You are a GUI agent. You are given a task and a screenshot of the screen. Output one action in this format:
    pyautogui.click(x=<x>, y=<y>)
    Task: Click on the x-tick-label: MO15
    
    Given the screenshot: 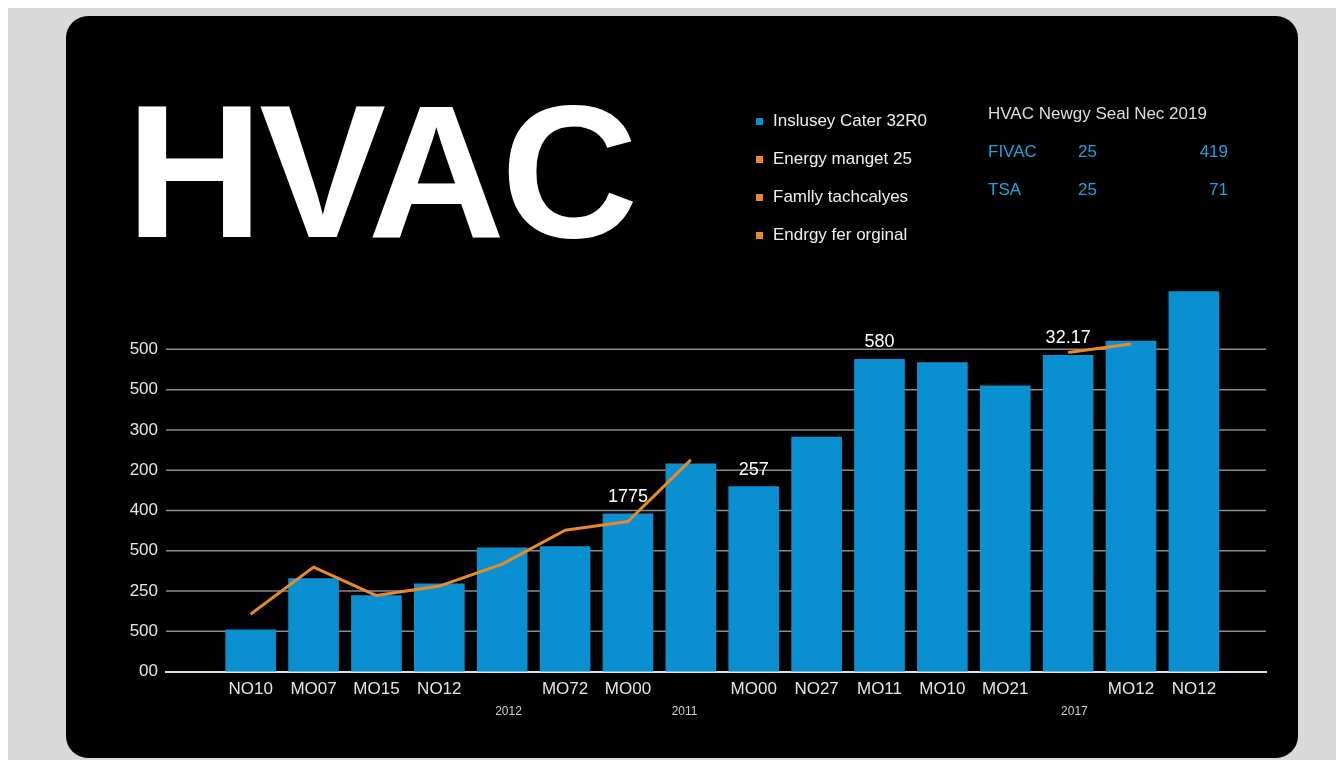 What is the action you would take?
    pyautogui.click(x=376, y=689)
    